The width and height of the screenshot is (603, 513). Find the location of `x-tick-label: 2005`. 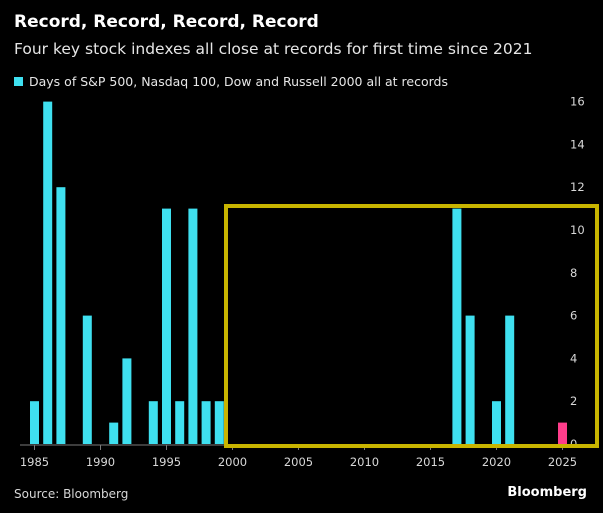

x-tick-label: 2005 is located at coordinates (298, 462).